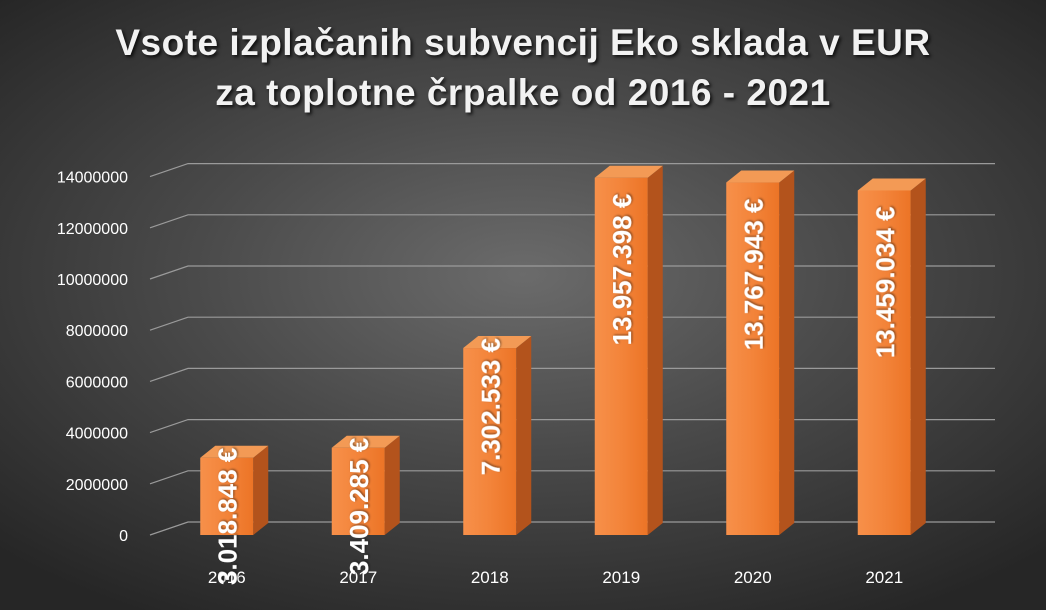 The width and height of the screenshot is (1046, 610). Describe the element at coordinates (490, 577) in the screenshot. I see `x-tick-label: 2018` at that location.